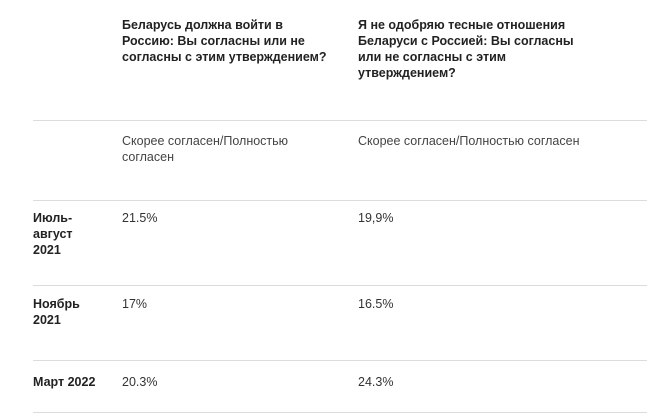 The height and width of the screenshot is (413, 662). I want to click on question-2-answer-label: Скорее согласен/Полностью согласен, so click(502, 159).